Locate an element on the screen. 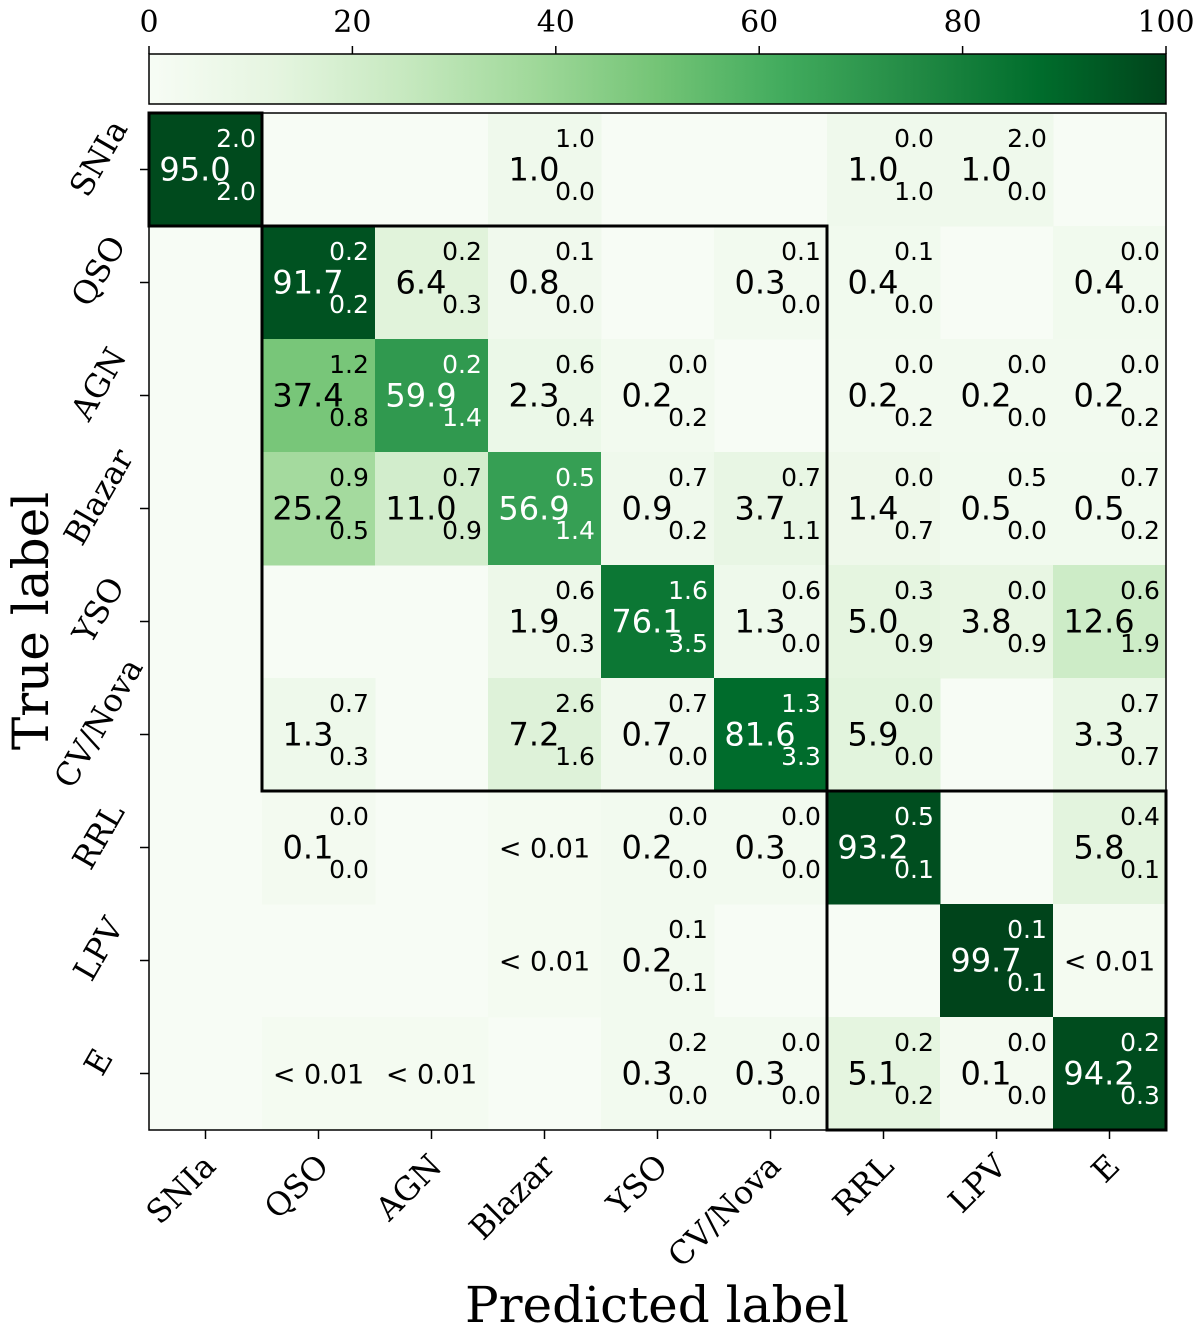 Image resolution: width=1200 pixels, height=1336 pixels. cell-value: 5.0 is located at coordinates (873, 622).